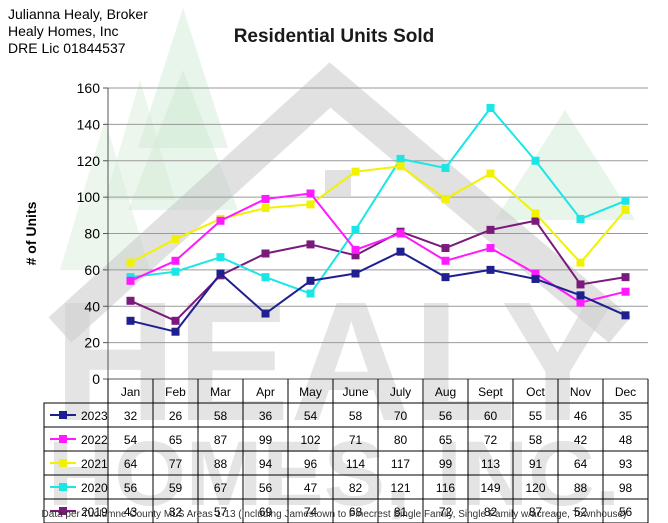 The width and height of the screenshot is (668, 523). What do you see at coordinates (92, 343) in the screenshot?
I see `y-tick-label: 20` at bounding box center [92, 343].